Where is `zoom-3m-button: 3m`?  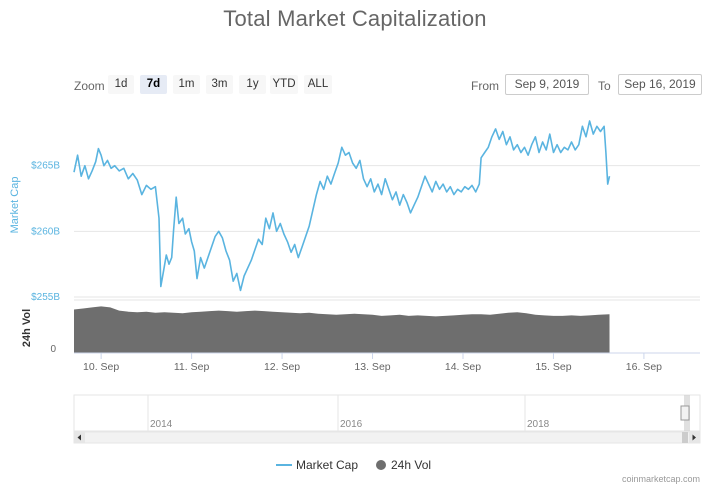 zoom-3m-button: 3m is located at coordinates (219, 84).